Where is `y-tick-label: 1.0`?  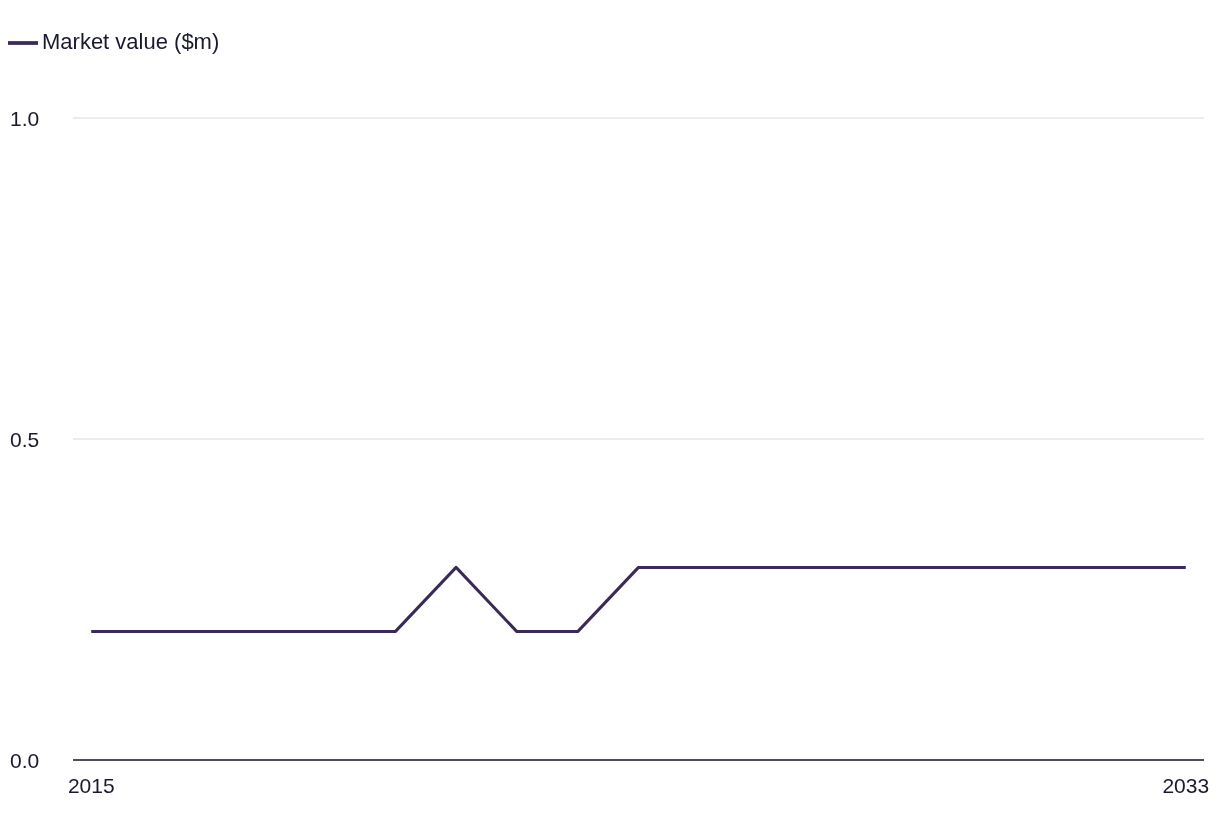 y-tick-label: 1.0 is located at coordinates (25, 118).